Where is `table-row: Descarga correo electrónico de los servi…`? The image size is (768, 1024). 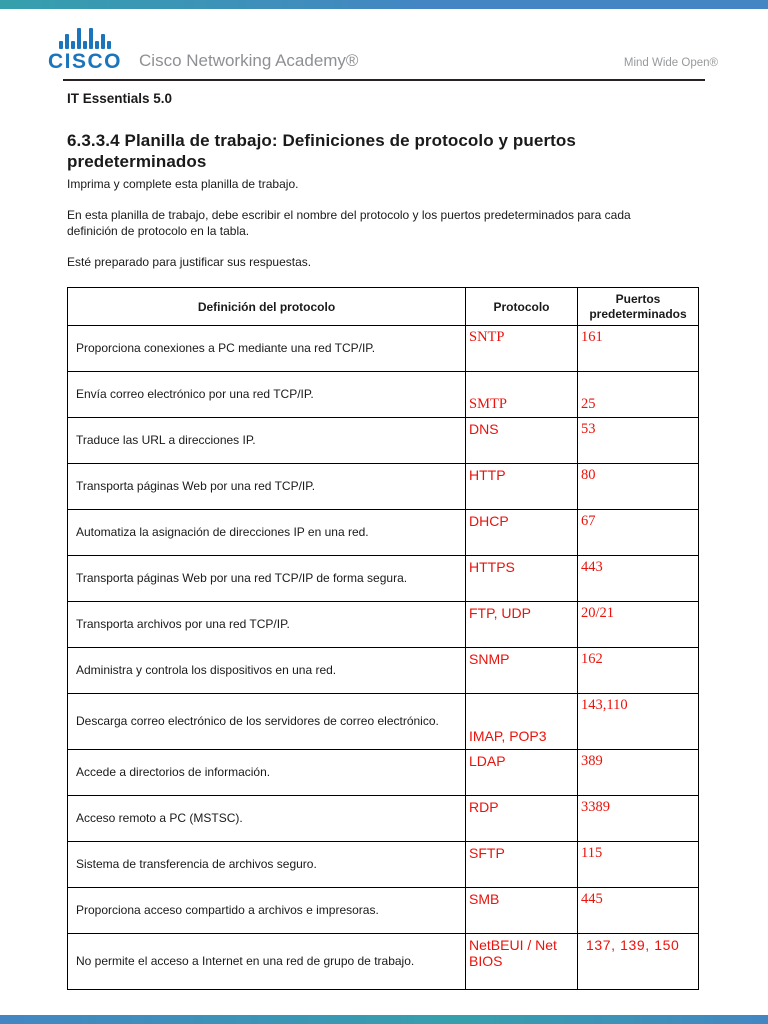 table-row: Descarga correo electrónico de los servi… is located at coordinates (383, 722).